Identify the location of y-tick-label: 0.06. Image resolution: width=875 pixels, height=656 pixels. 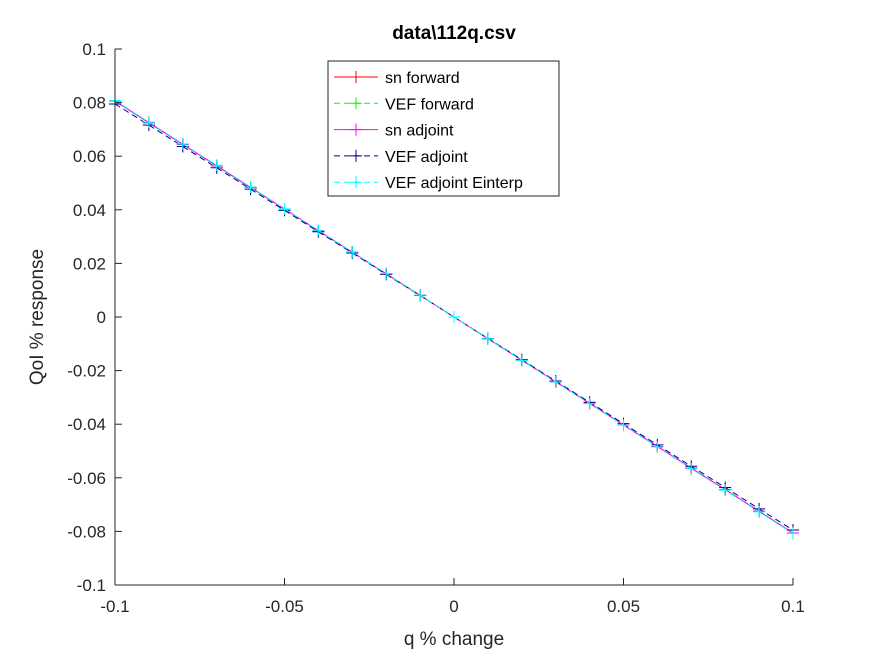
(89, 156).